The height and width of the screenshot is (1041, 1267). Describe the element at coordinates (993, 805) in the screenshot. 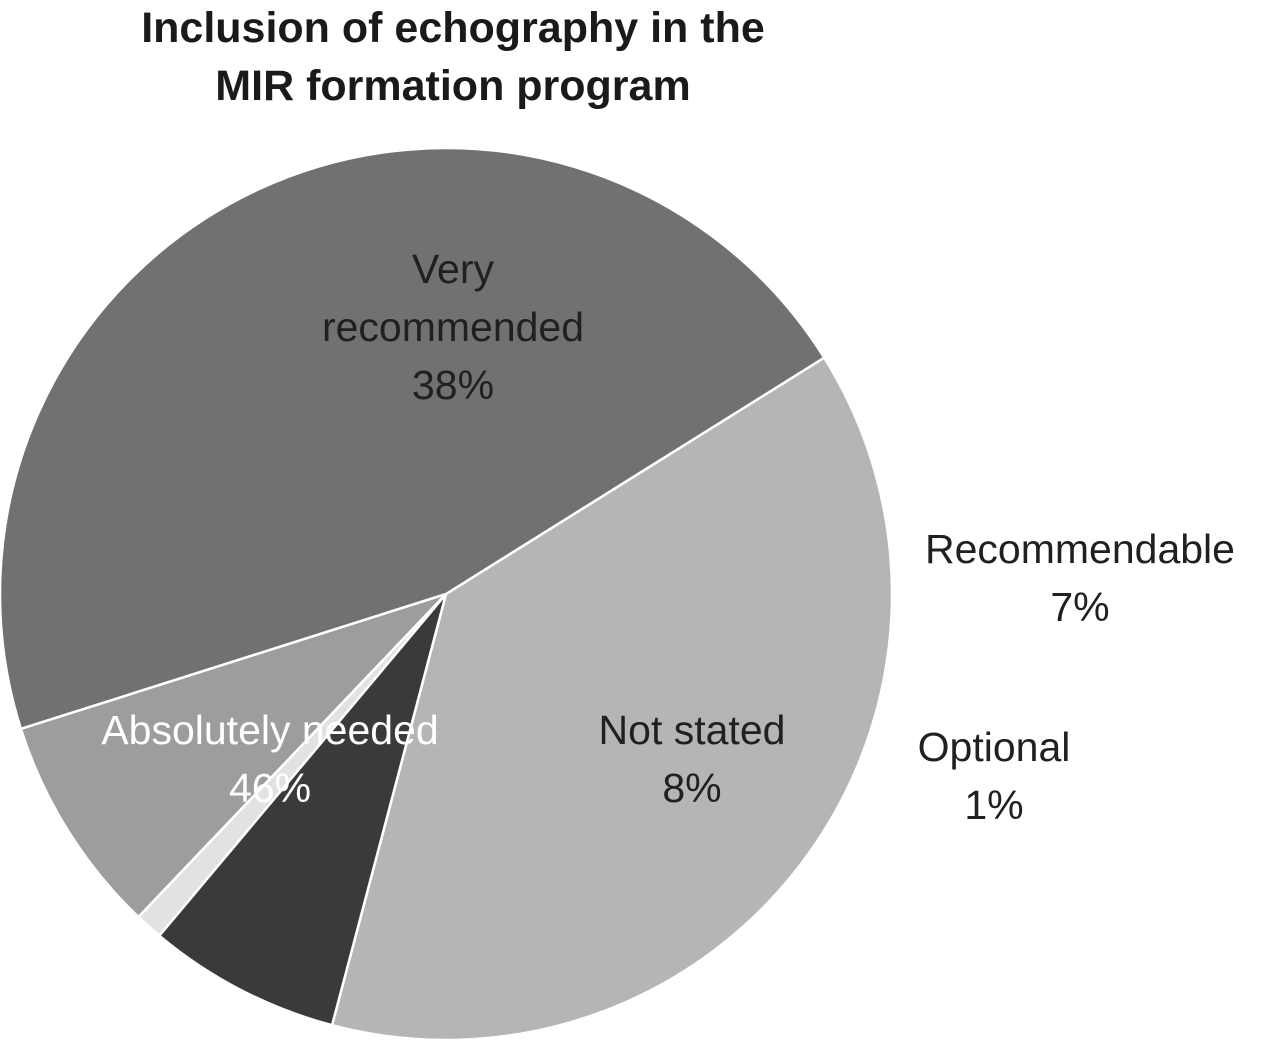

I see `slice-value-label-optional: 1%` at that location.